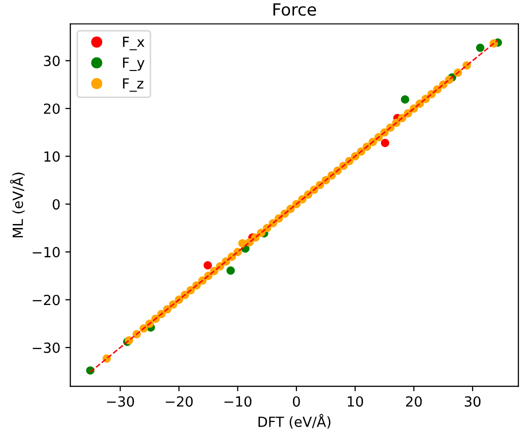 The image size is (521, 434). What do you see at coordinates (52, 156) in the screenshot?
I see `y-tick-label: 10` at bounding box center [52, 156].